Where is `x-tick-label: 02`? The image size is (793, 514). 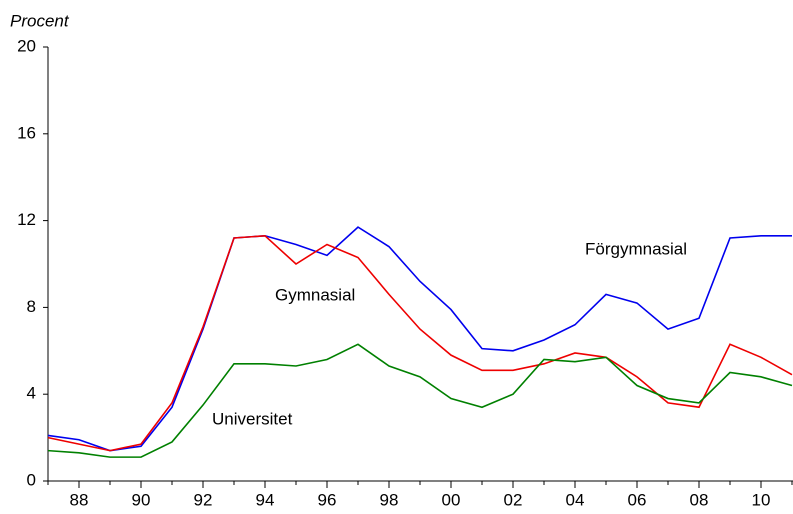
x-tick-label: 02 is located at coordinates (513, 499).